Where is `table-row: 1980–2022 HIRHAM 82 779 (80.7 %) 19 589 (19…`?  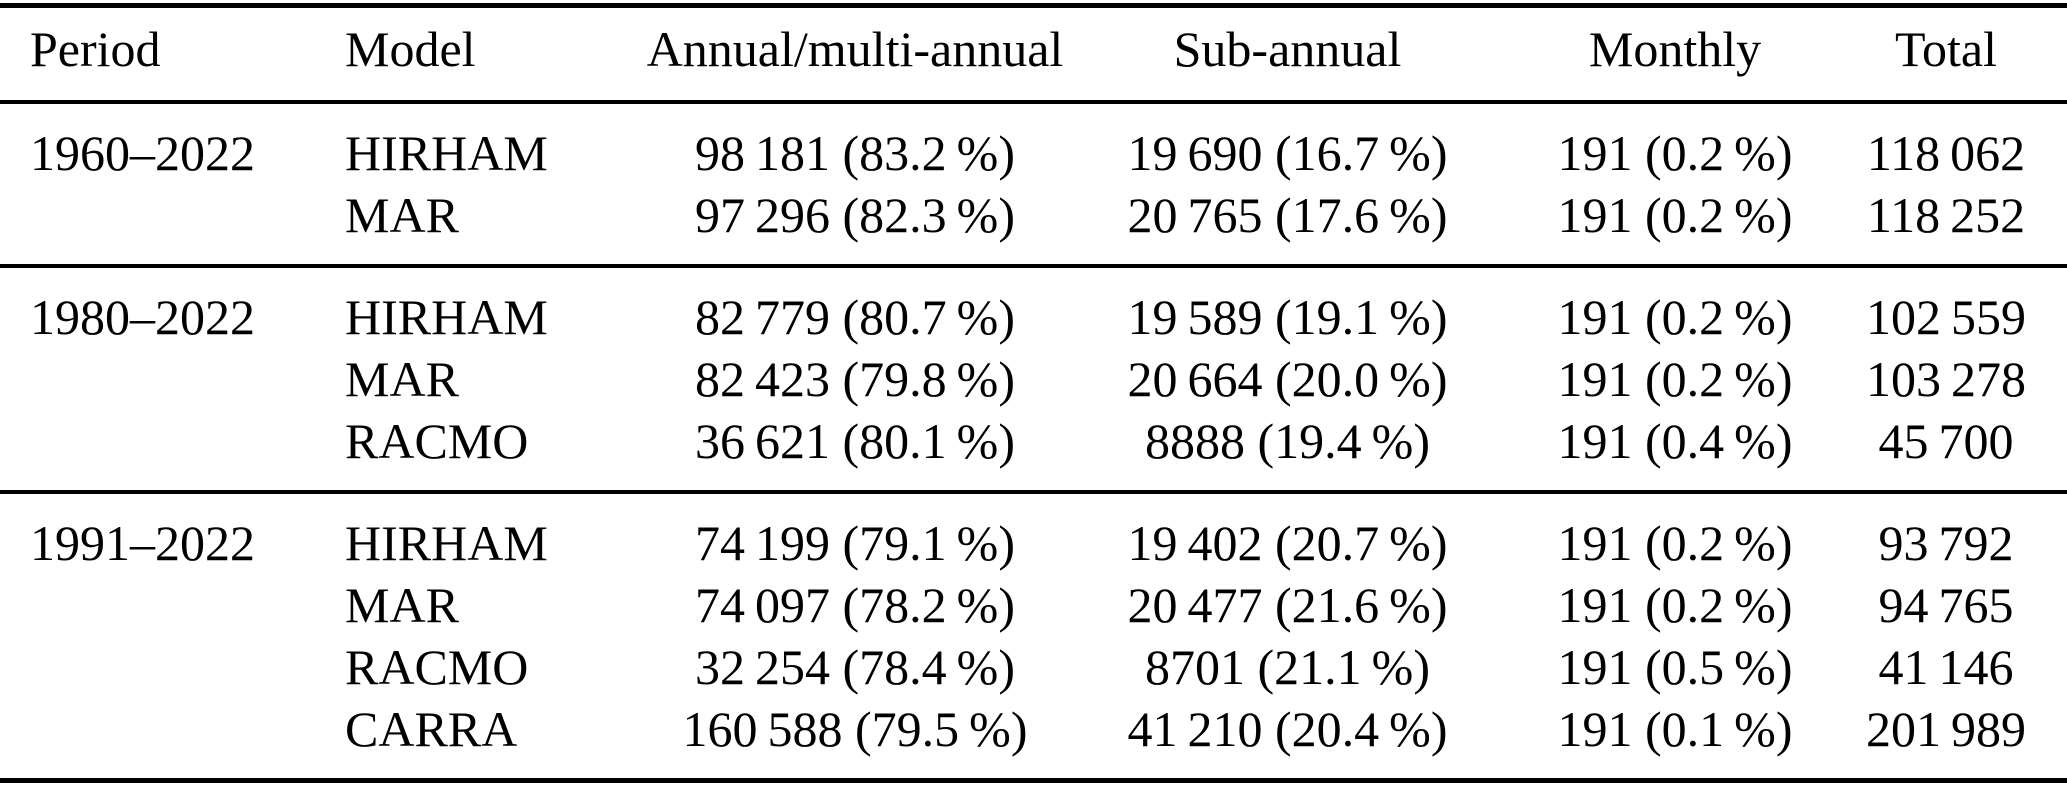 table-row: 1980–2022 HIRHAM 82 779 (80.7 %) 19 589 (19… is located at coordinates (1033, 307).